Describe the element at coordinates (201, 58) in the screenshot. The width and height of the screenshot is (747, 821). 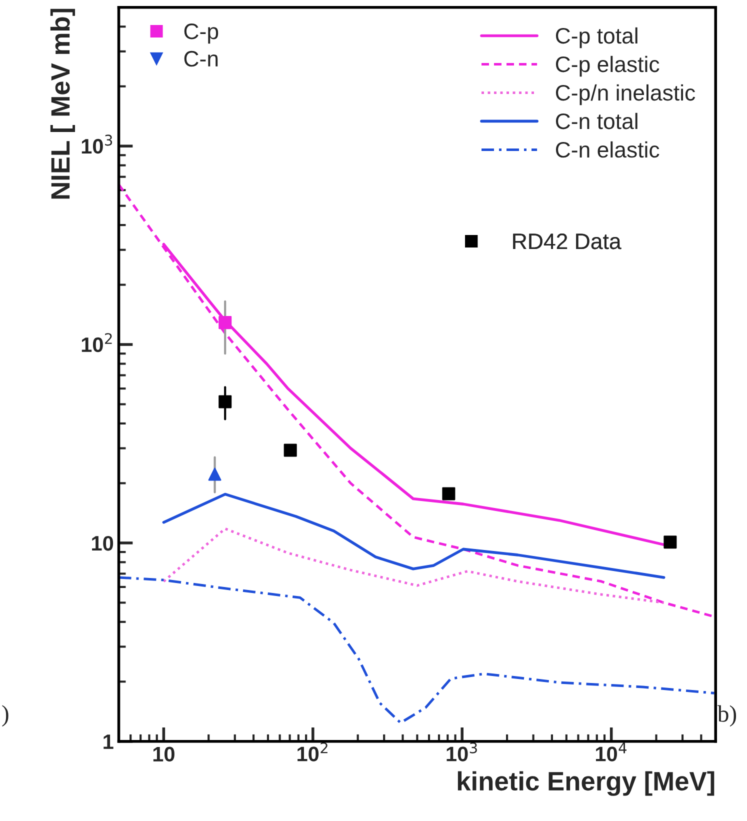
I see `legend-label: C-n` at that location.